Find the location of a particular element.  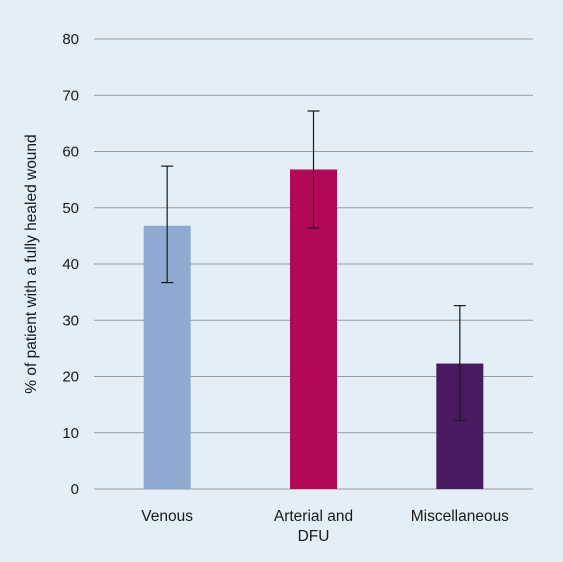

y-axis-ticks: 0 10 20 30 40 50 60 70 80 is located at coordinates (70, 264).